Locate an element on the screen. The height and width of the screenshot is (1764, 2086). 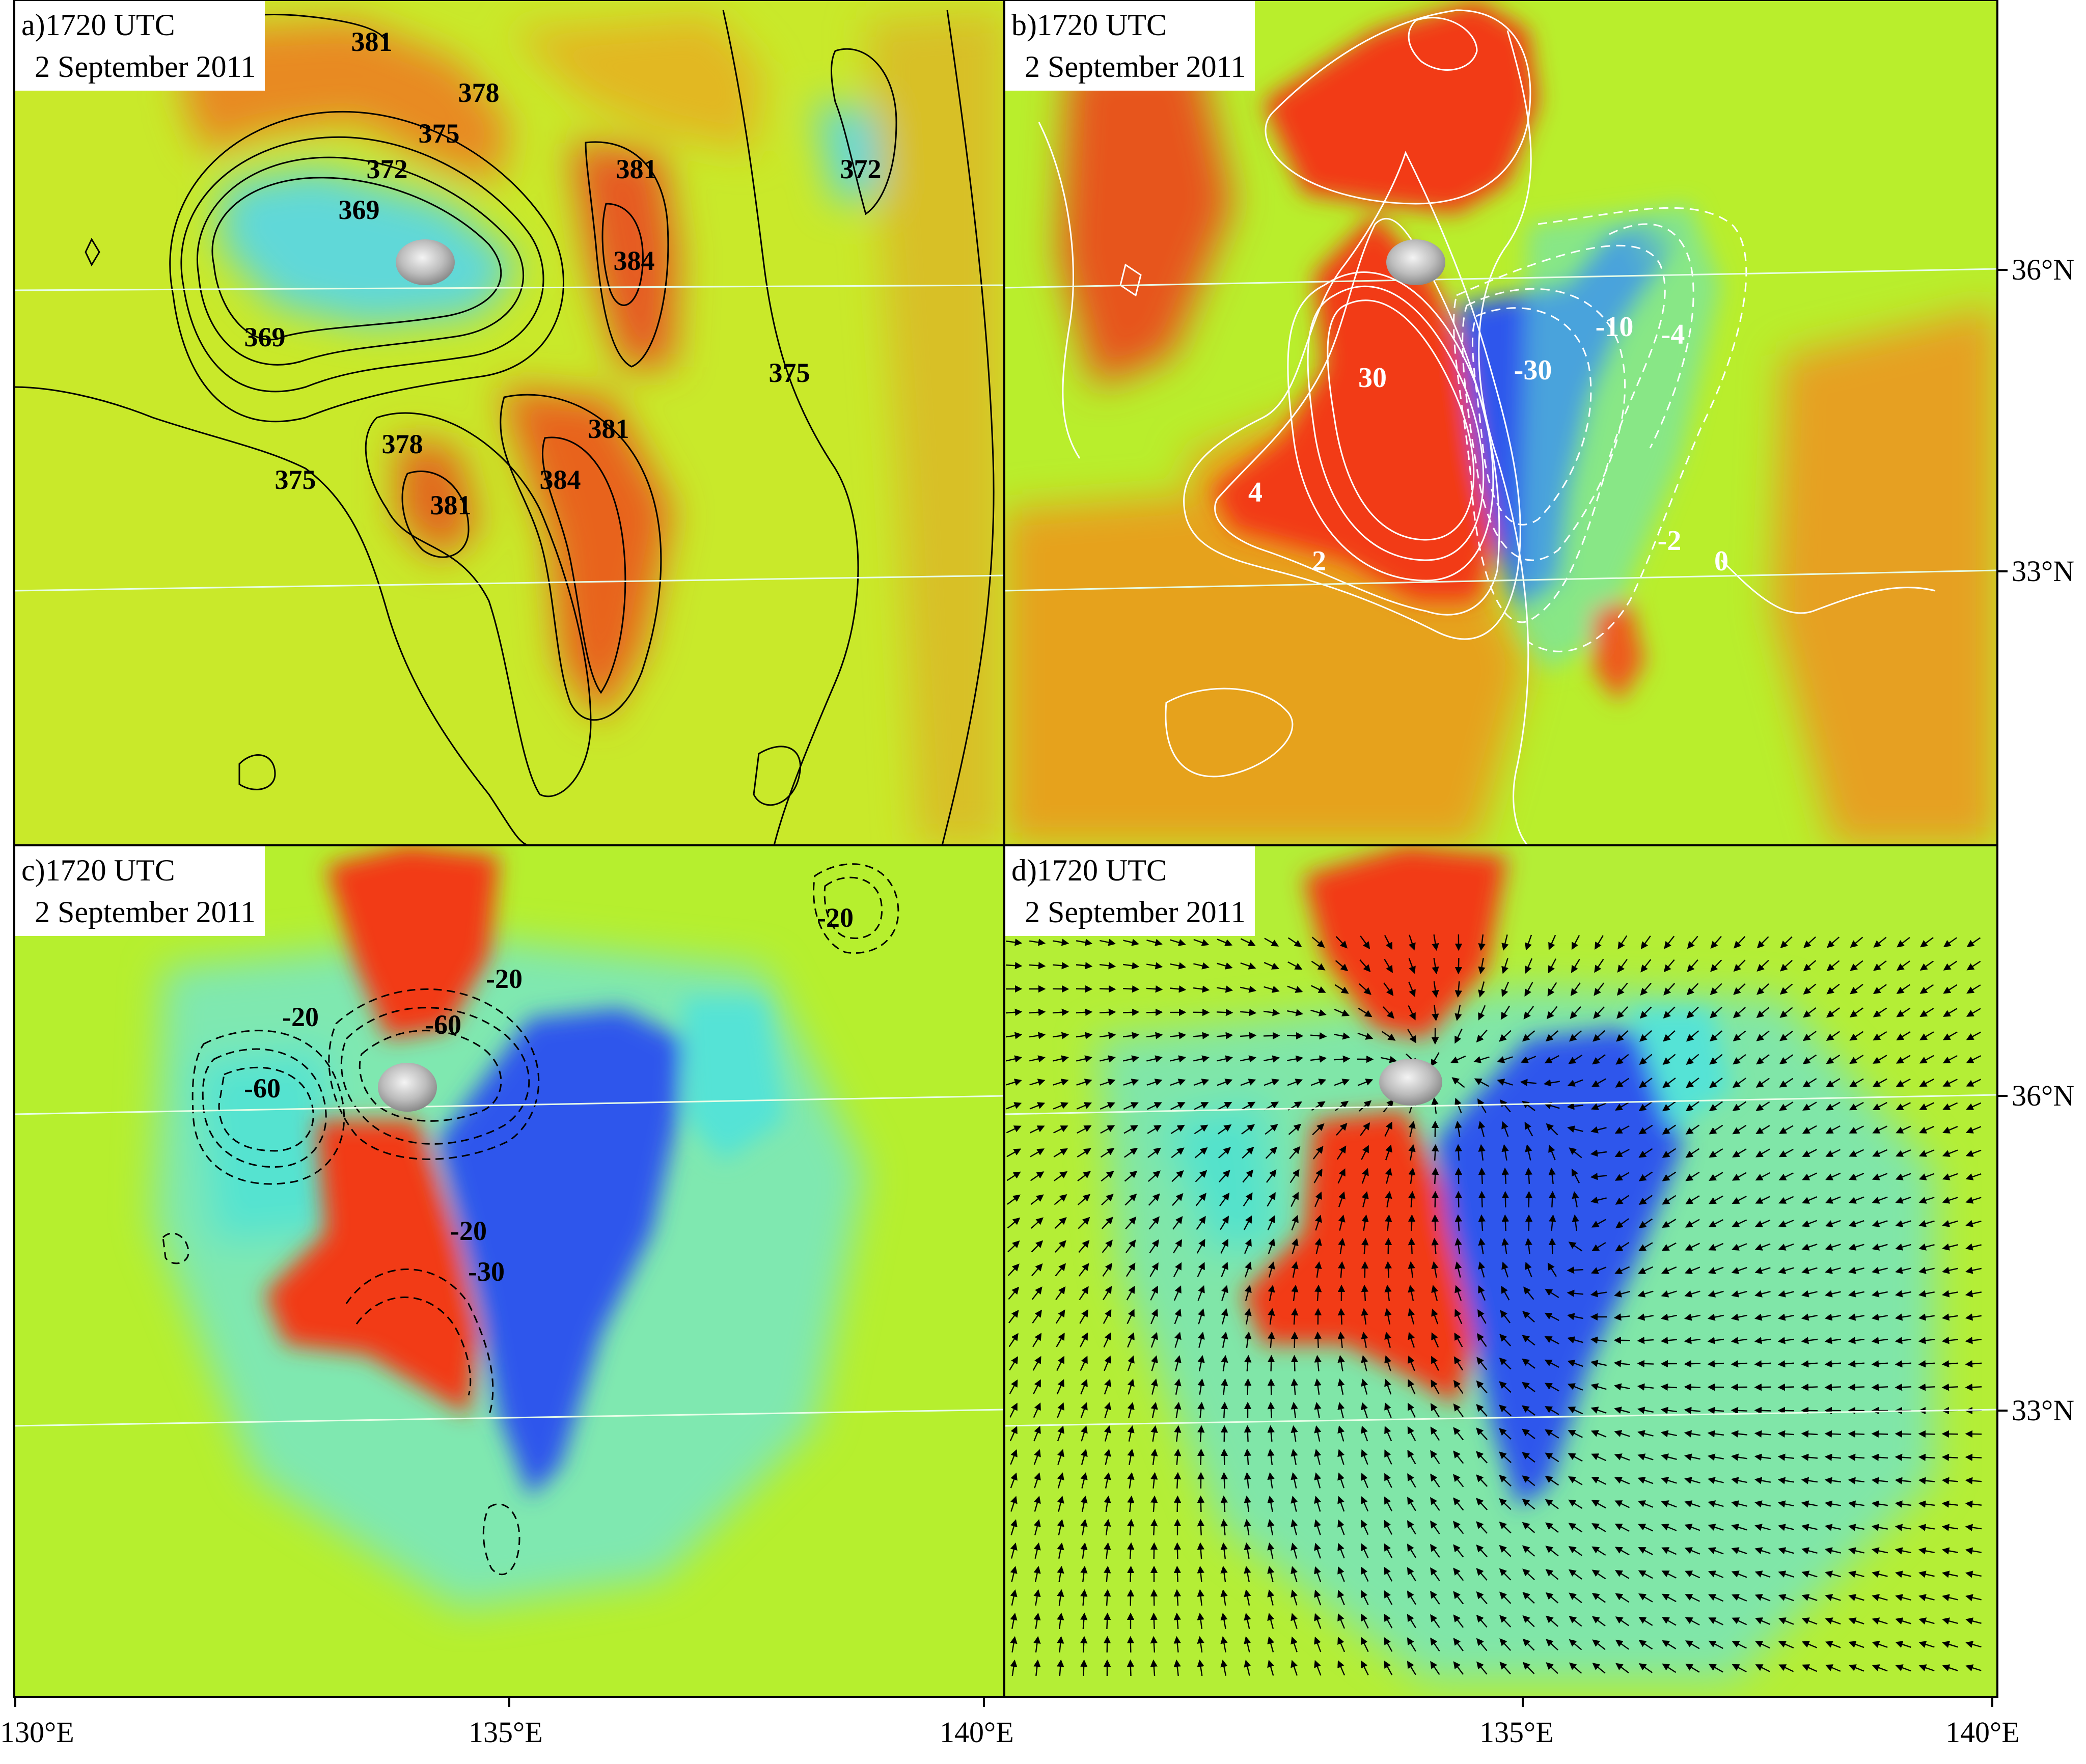
panel-a-contour-label: 381 is located at coordinates (608, 429).